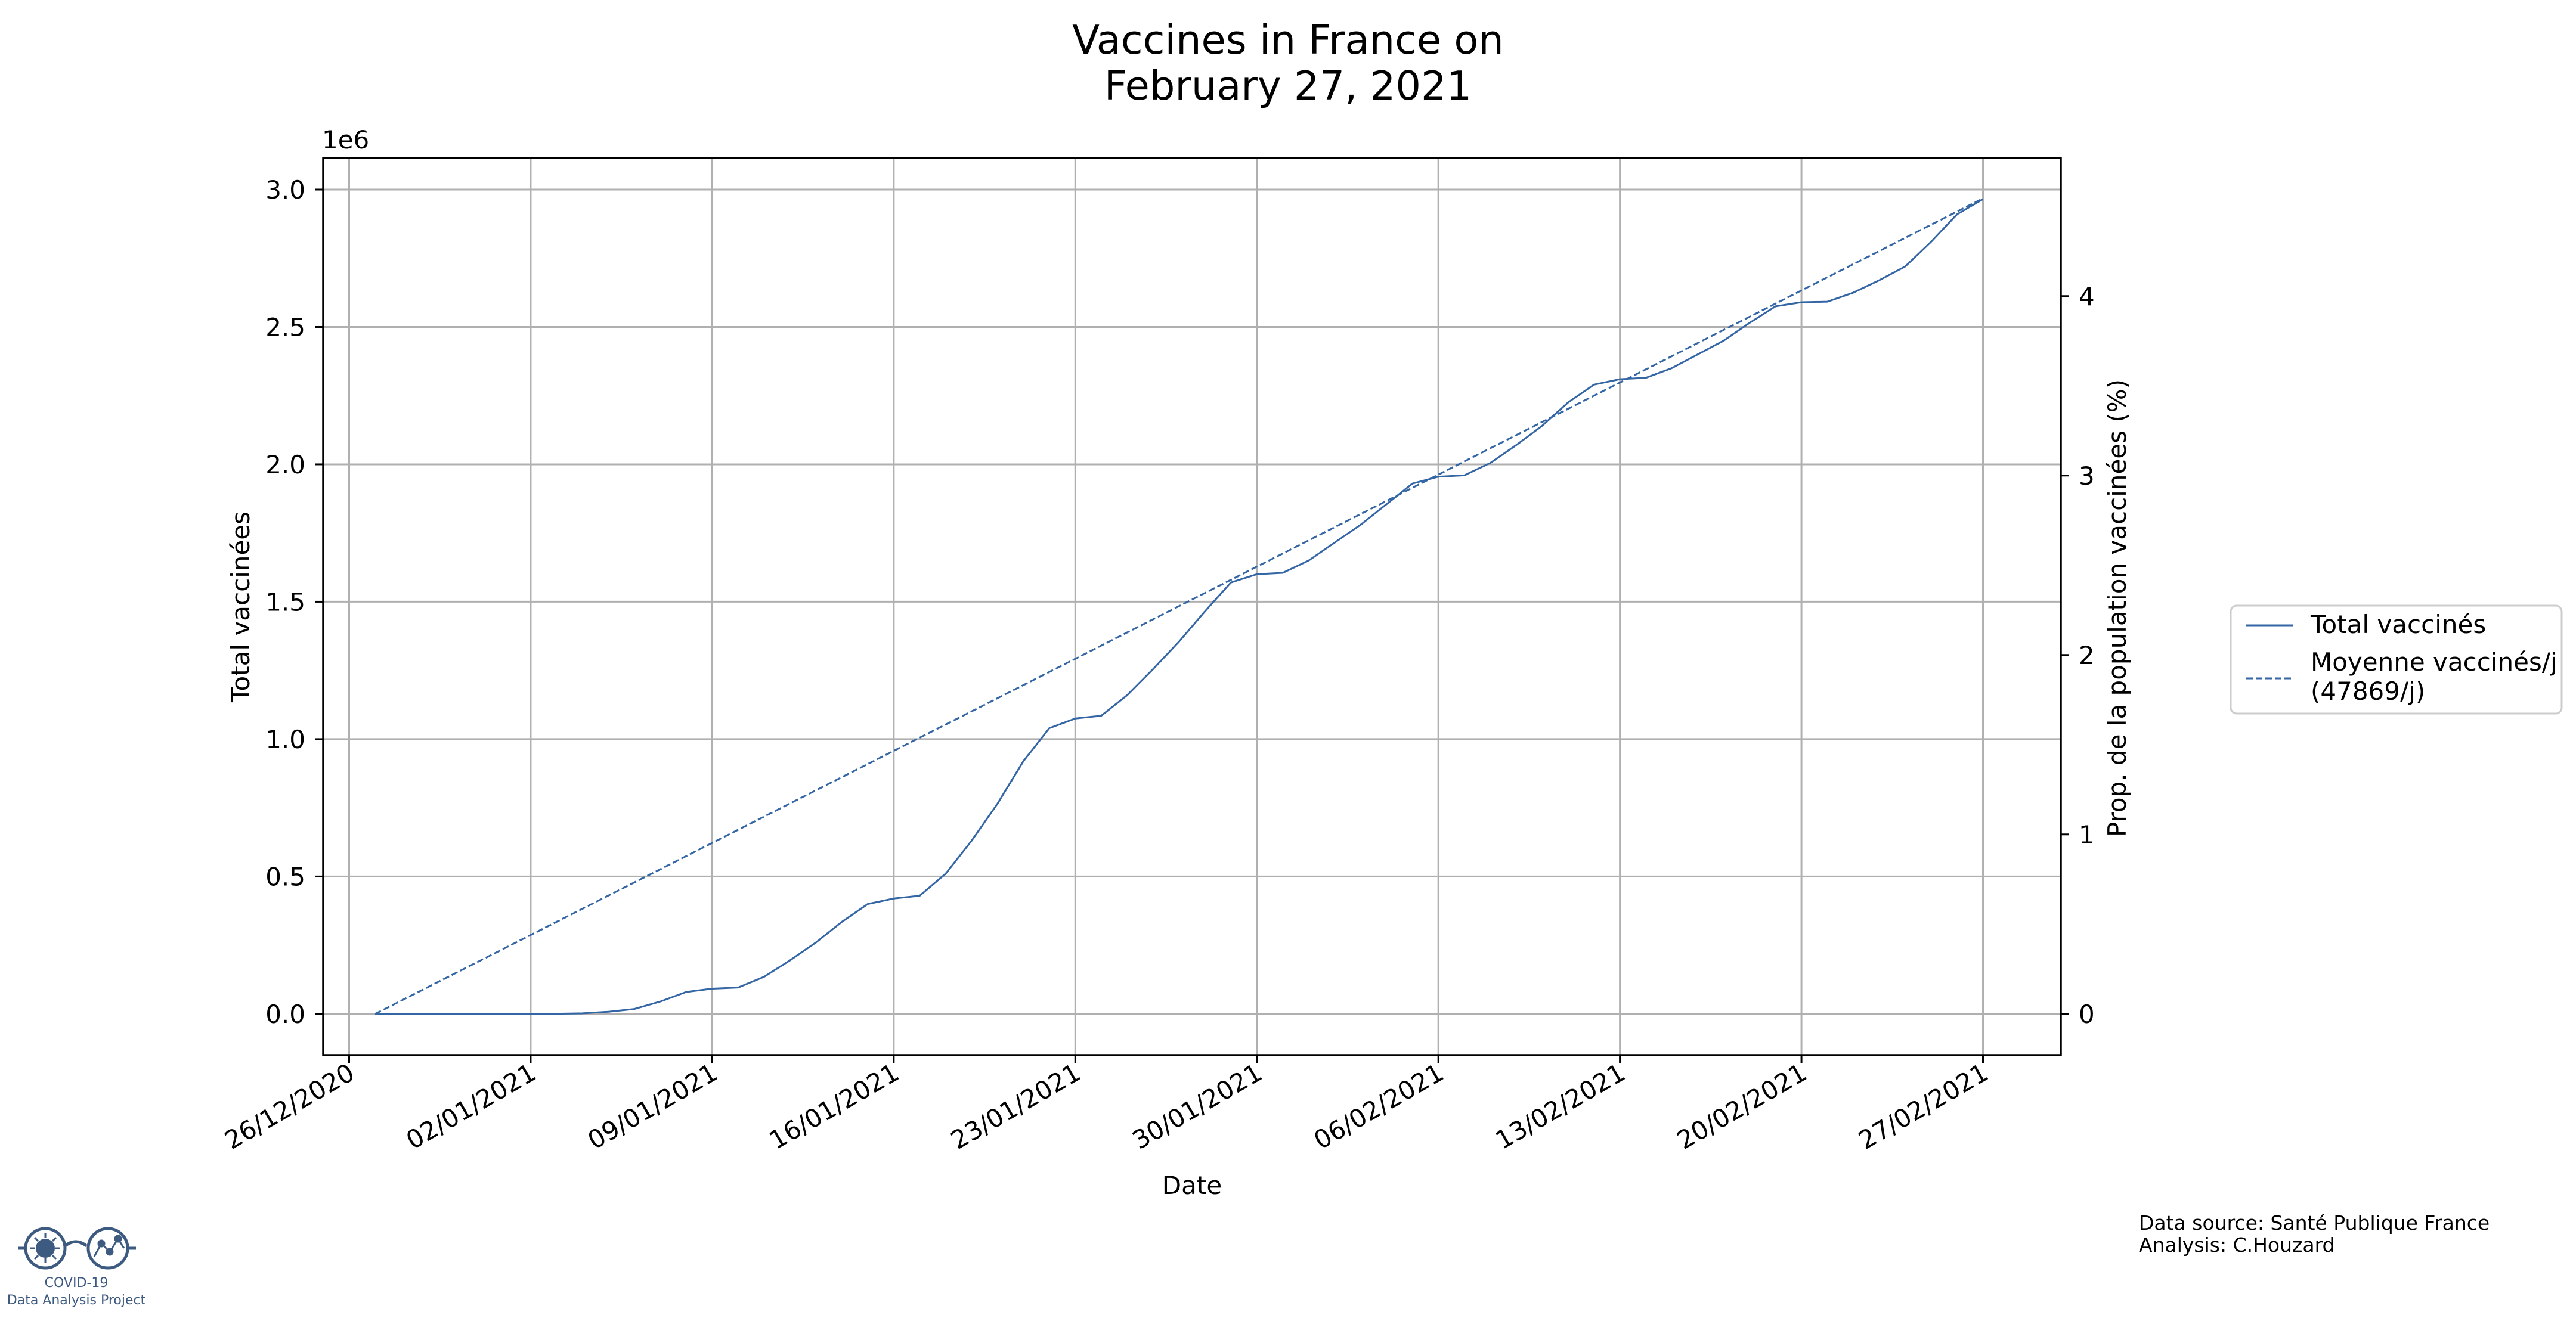 This screenshot has height=1318, width=2576. I want to click on y-tick-label: 0.0, so click(285, 1014).